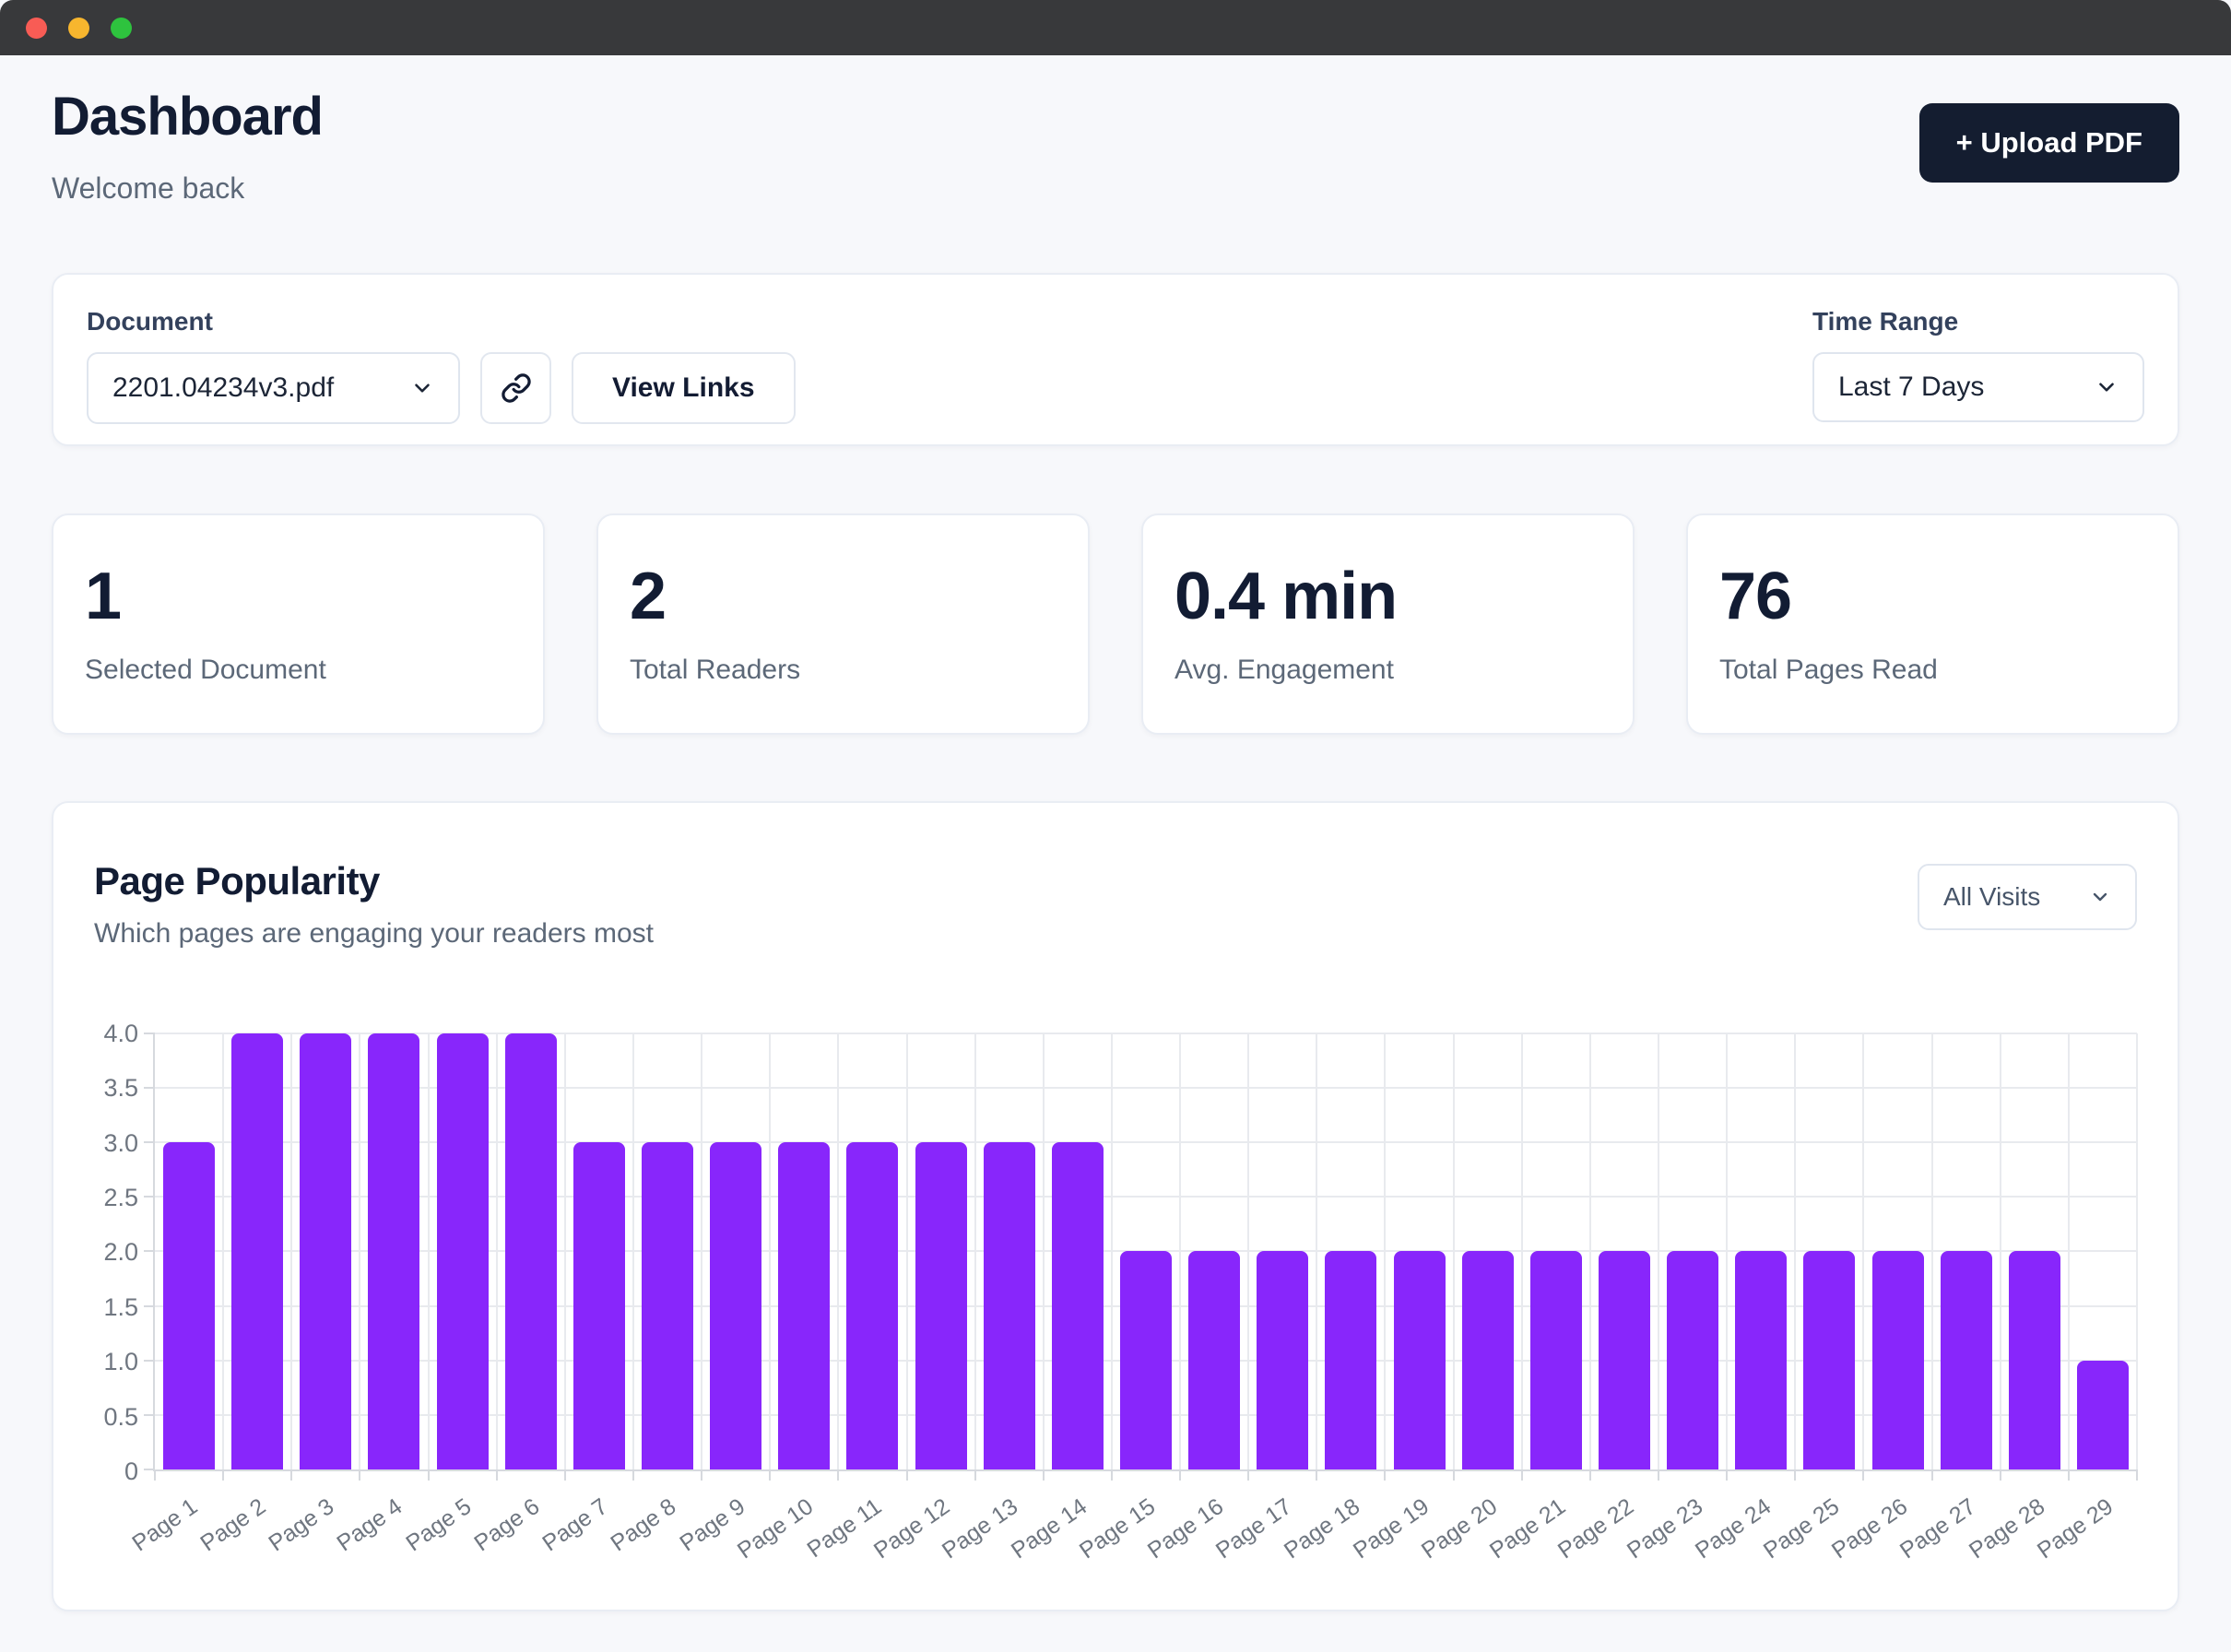 This screenshot has height=1652, width=2231. Describe the element at coordinates (369, 1525) in the screenshot. I see `x-axis-label: Page 4` at that location.